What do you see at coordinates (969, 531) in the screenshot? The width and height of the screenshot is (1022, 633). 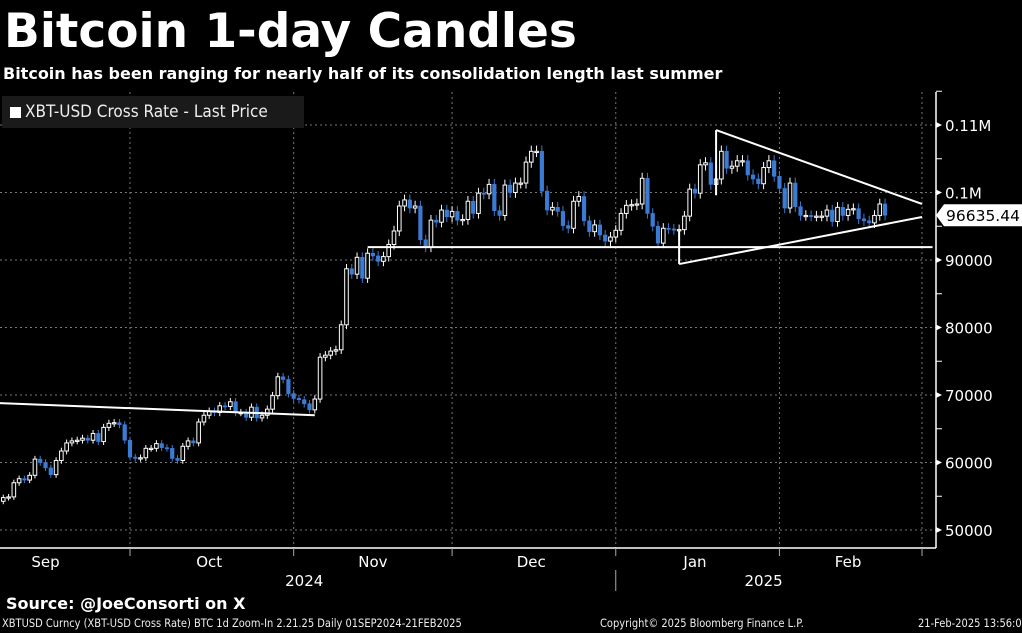 I see `y-tick-label: 50000` at bounding box center [969, 531].